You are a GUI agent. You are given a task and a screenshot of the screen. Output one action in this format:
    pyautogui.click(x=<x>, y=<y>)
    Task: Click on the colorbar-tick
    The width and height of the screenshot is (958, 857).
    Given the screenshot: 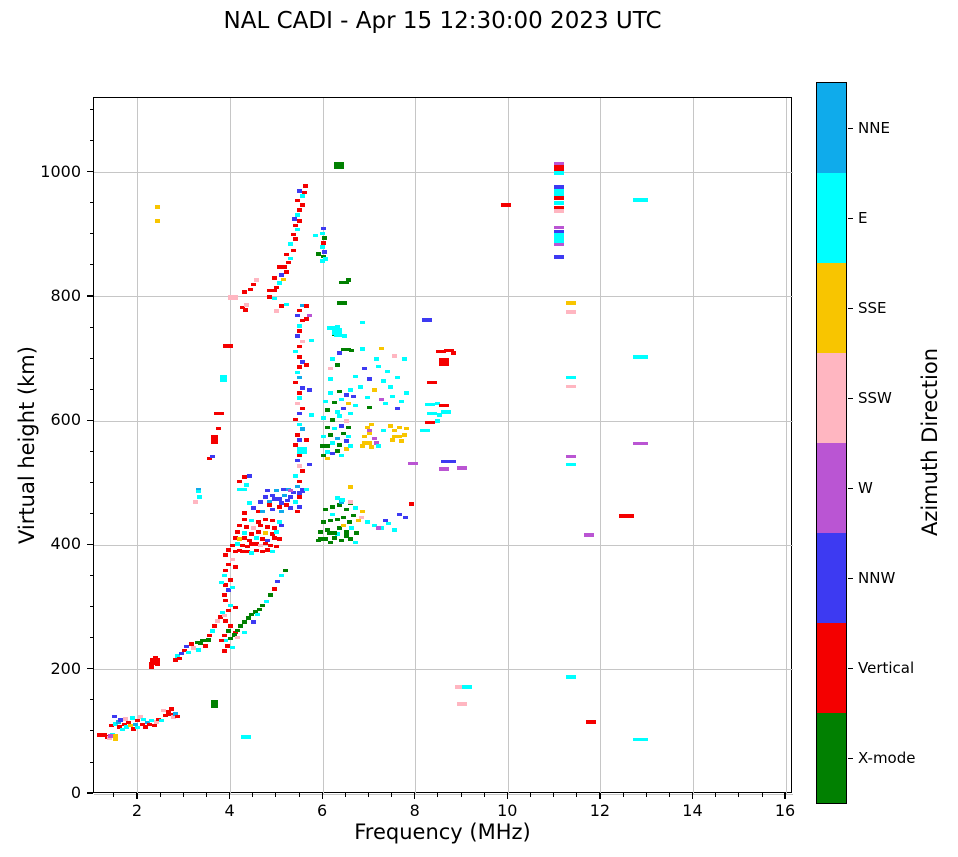 What is the action you would take?
    pyautogui.click(x=850, y=308)
    